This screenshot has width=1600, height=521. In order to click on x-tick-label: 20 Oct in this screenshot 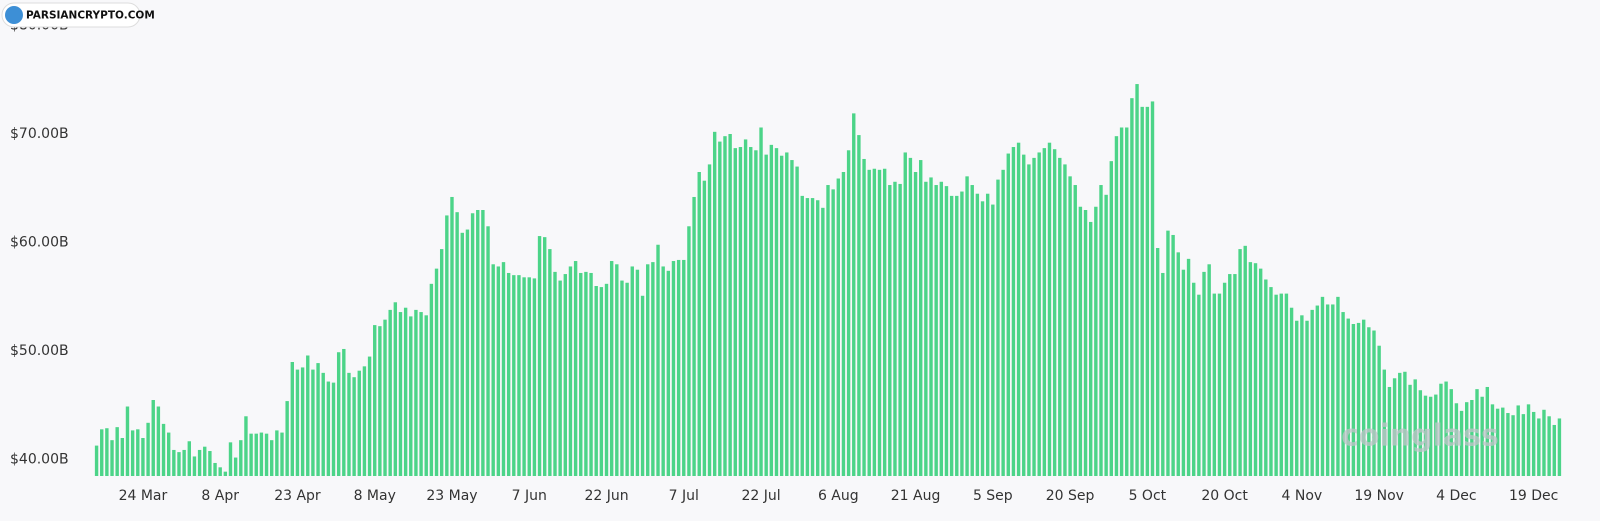, I will do `click(1224, 496)`.